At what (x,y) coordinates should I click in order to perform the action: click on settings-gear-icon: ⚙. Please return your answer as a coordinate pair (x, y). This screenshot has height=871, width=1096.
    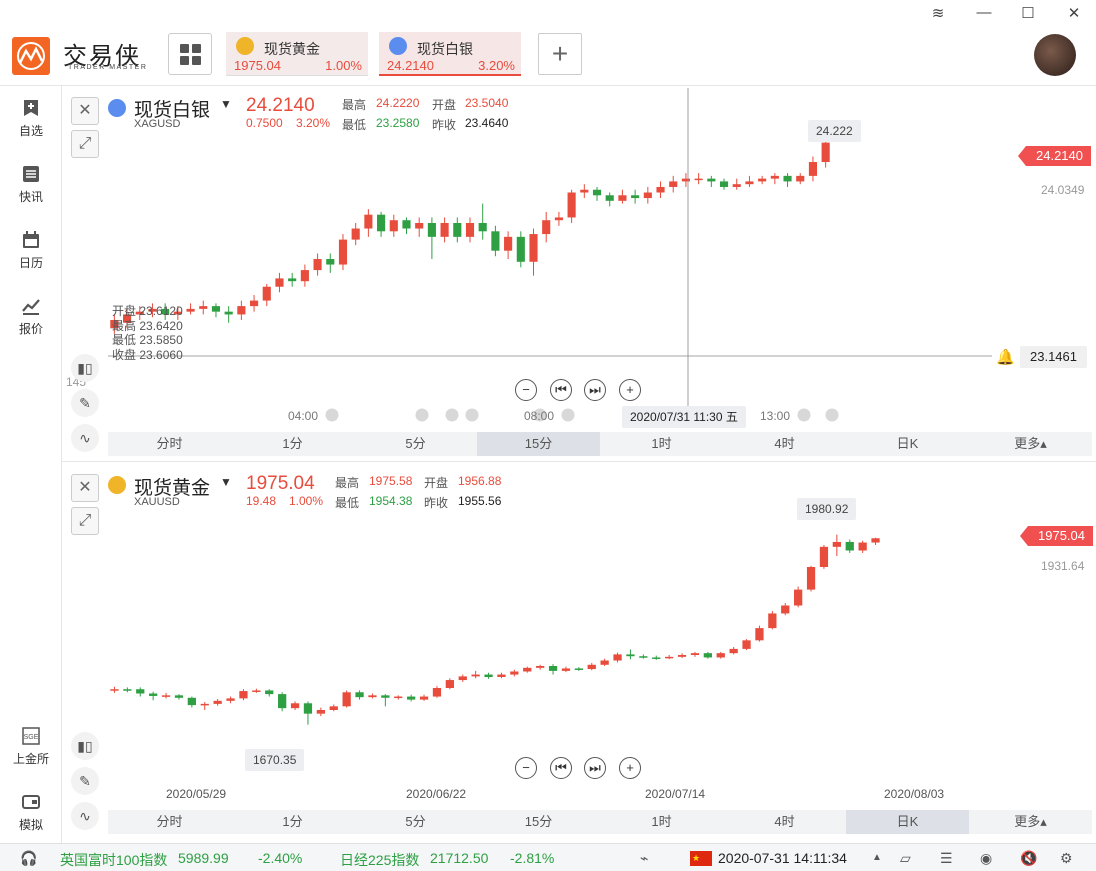
    Looking at the image, I should click on (1066, 858).